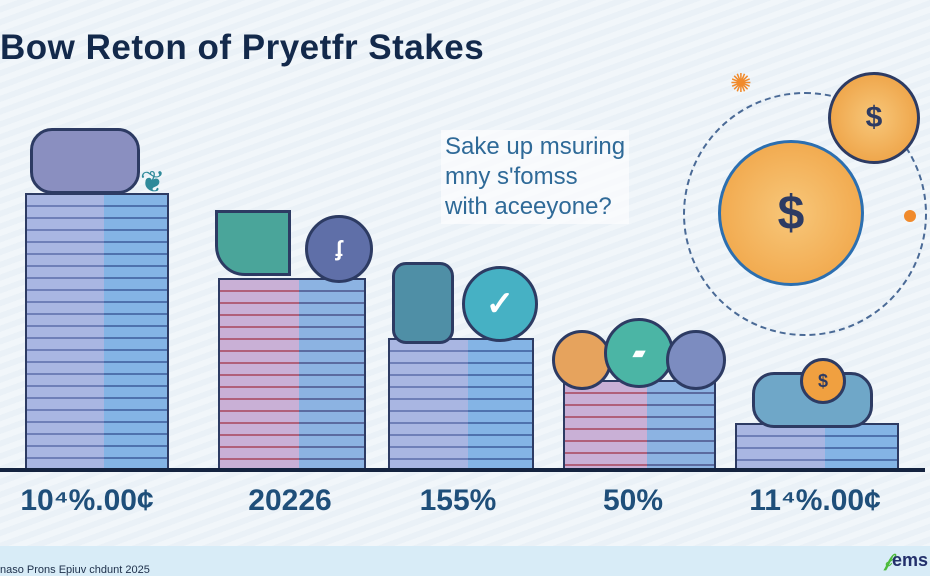 The height and width of the screenshot is (576, 930). I want to click on stack-label: 50%, so click(633, 500).